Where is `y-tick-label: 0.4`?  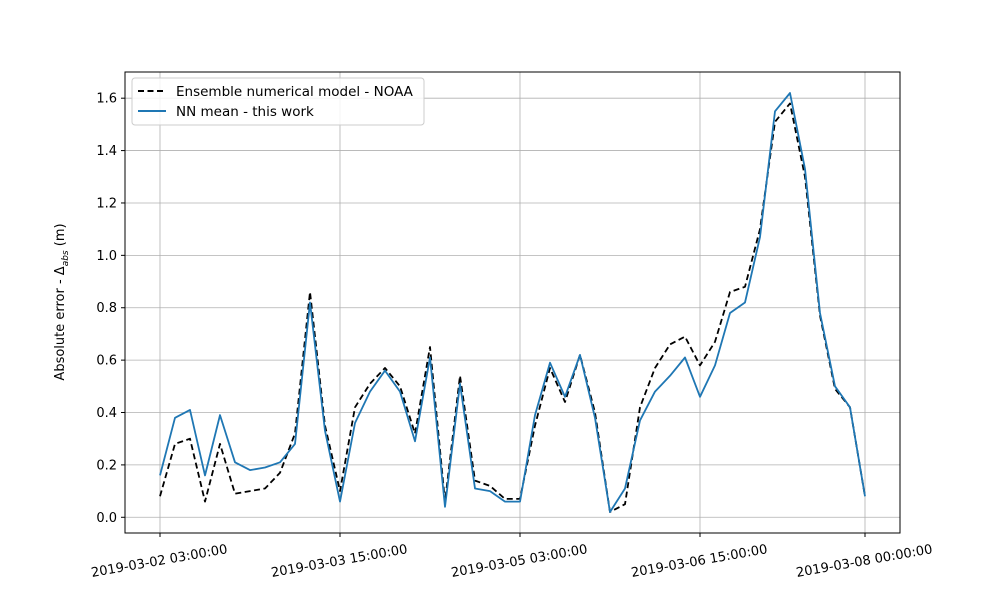 y-tick-label: 0.4 is located at coordinates (106, 413).